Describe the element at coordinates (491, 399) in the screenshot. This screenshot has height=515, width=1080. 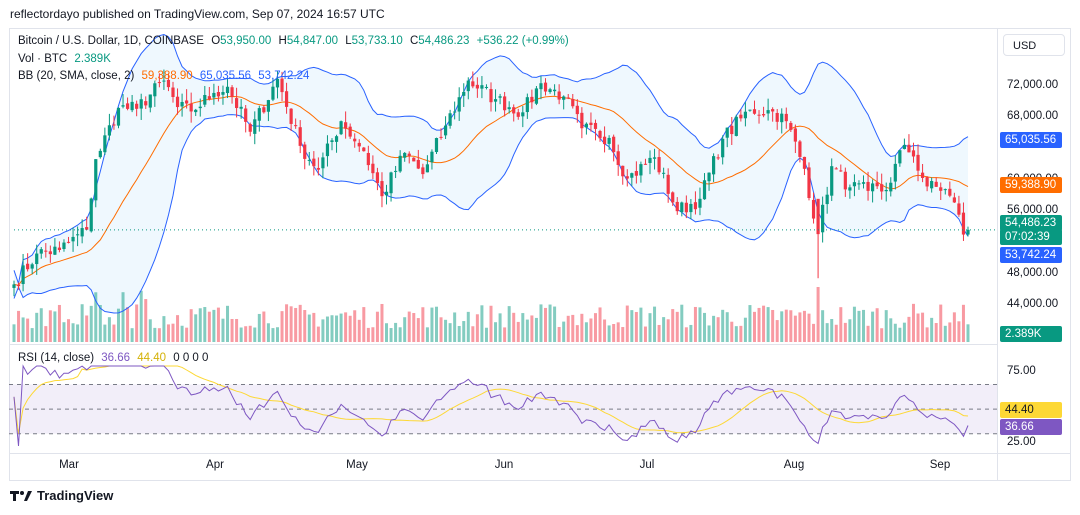
I see `rsi-ma-line` at that location.